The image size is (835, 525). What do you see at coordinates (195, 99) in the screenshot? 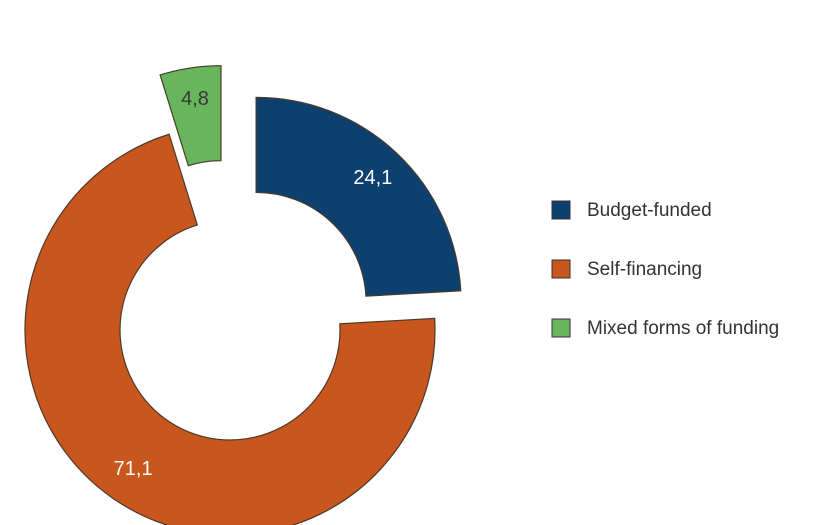
I see `data-label-mixed-forms-of-funding: 4,8` at bounding box center [195, 99].